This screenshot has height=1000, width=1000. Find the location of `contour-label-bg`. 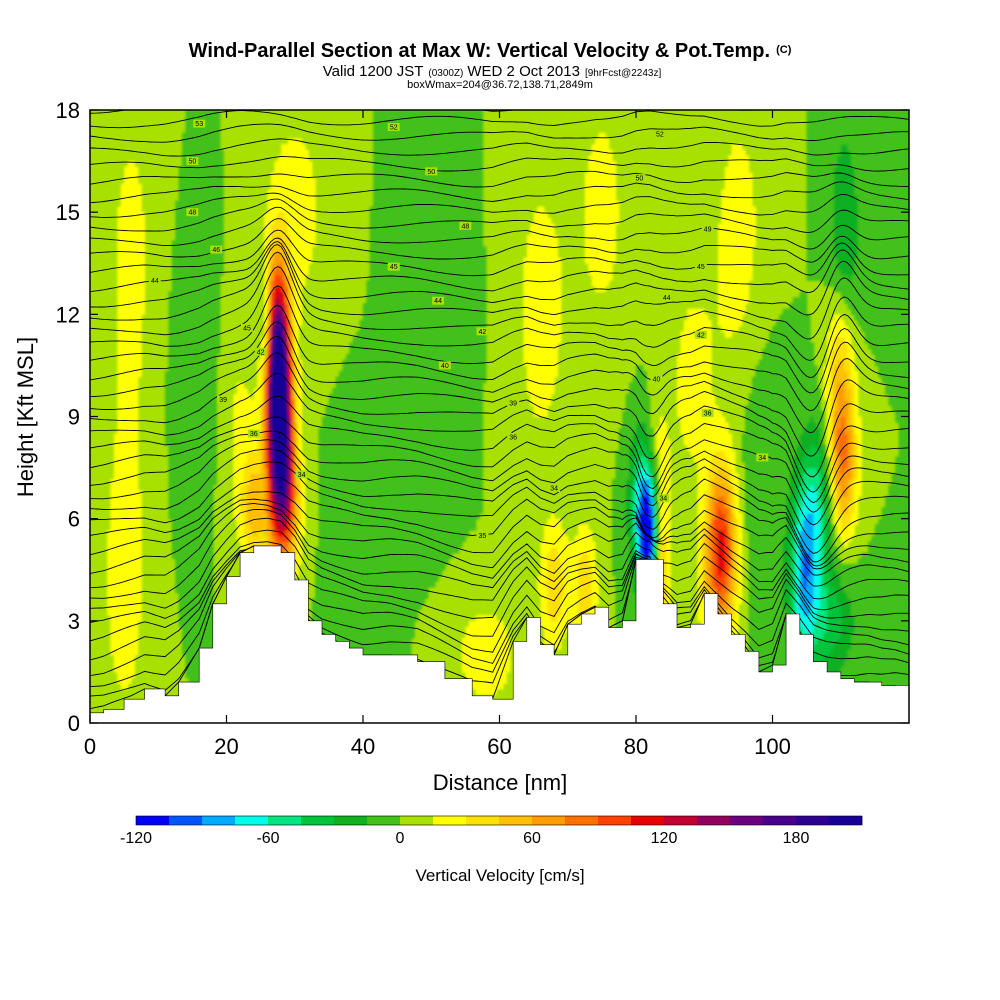

contour-label-bg is located at coordinates (199, 123).